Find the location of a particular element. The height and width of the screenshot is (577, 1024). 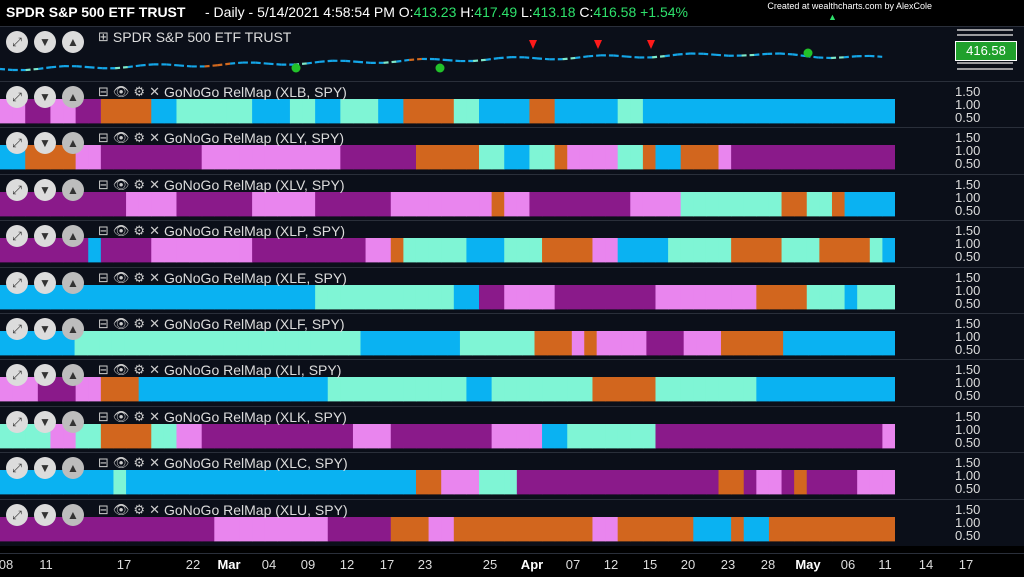

x-tick-label: 07 is located at coordinates (573, 564).